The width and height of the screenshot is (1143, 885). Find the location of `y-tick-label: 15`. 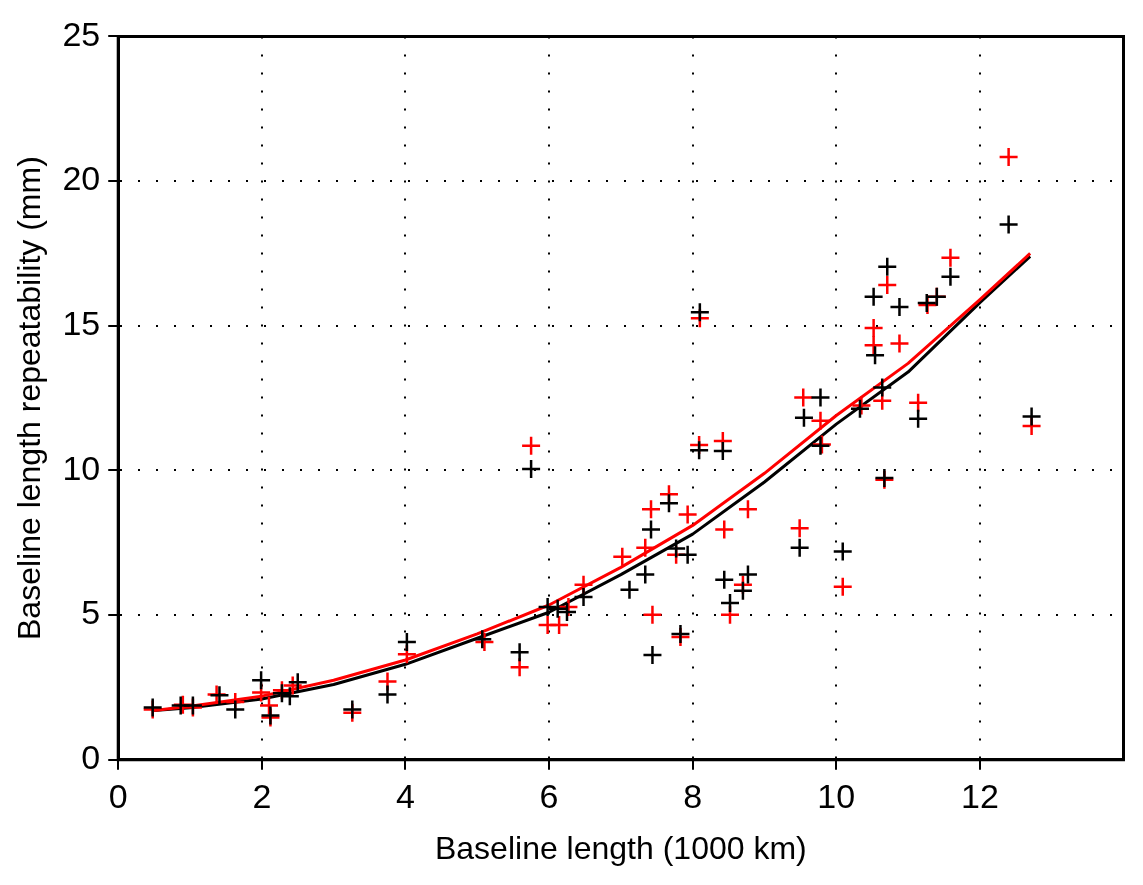

y-tick-label: 15 is located at coordinates (81, 323).